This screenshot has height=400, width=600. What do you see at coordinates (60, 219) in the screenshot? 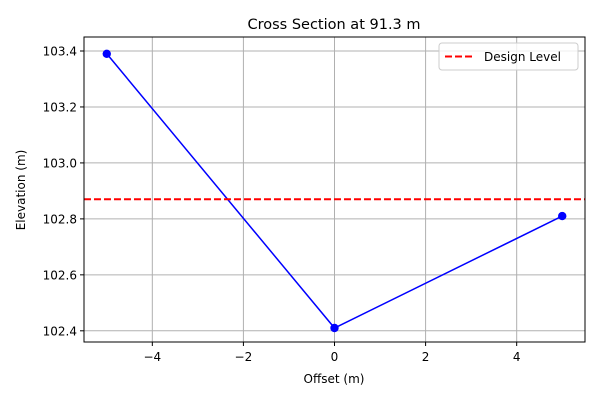
I see `y-tick-label-2: 102.8` at bounding box center [60, 219].